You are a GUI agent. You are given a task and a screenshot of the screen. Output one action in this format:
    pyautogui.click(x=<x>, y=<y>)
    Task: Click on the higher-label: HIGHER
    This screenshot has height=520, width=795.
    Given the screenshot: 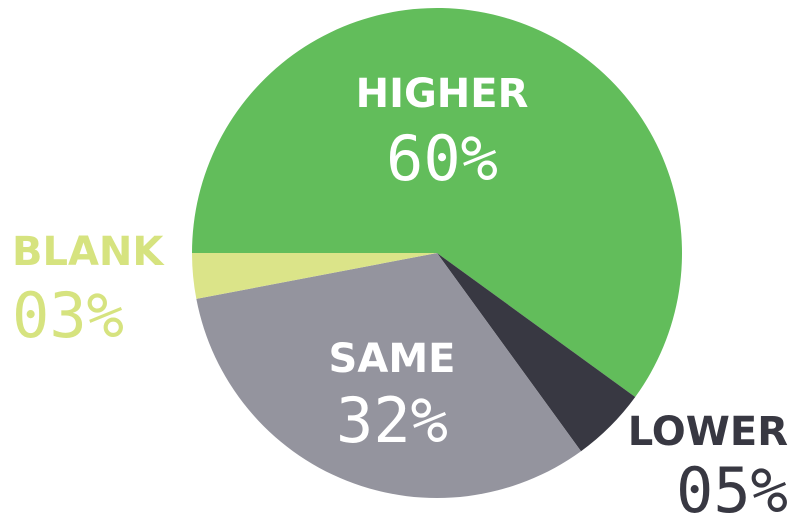 What is the action you would take?
    pyautogui.click(x=442, y=94)
    